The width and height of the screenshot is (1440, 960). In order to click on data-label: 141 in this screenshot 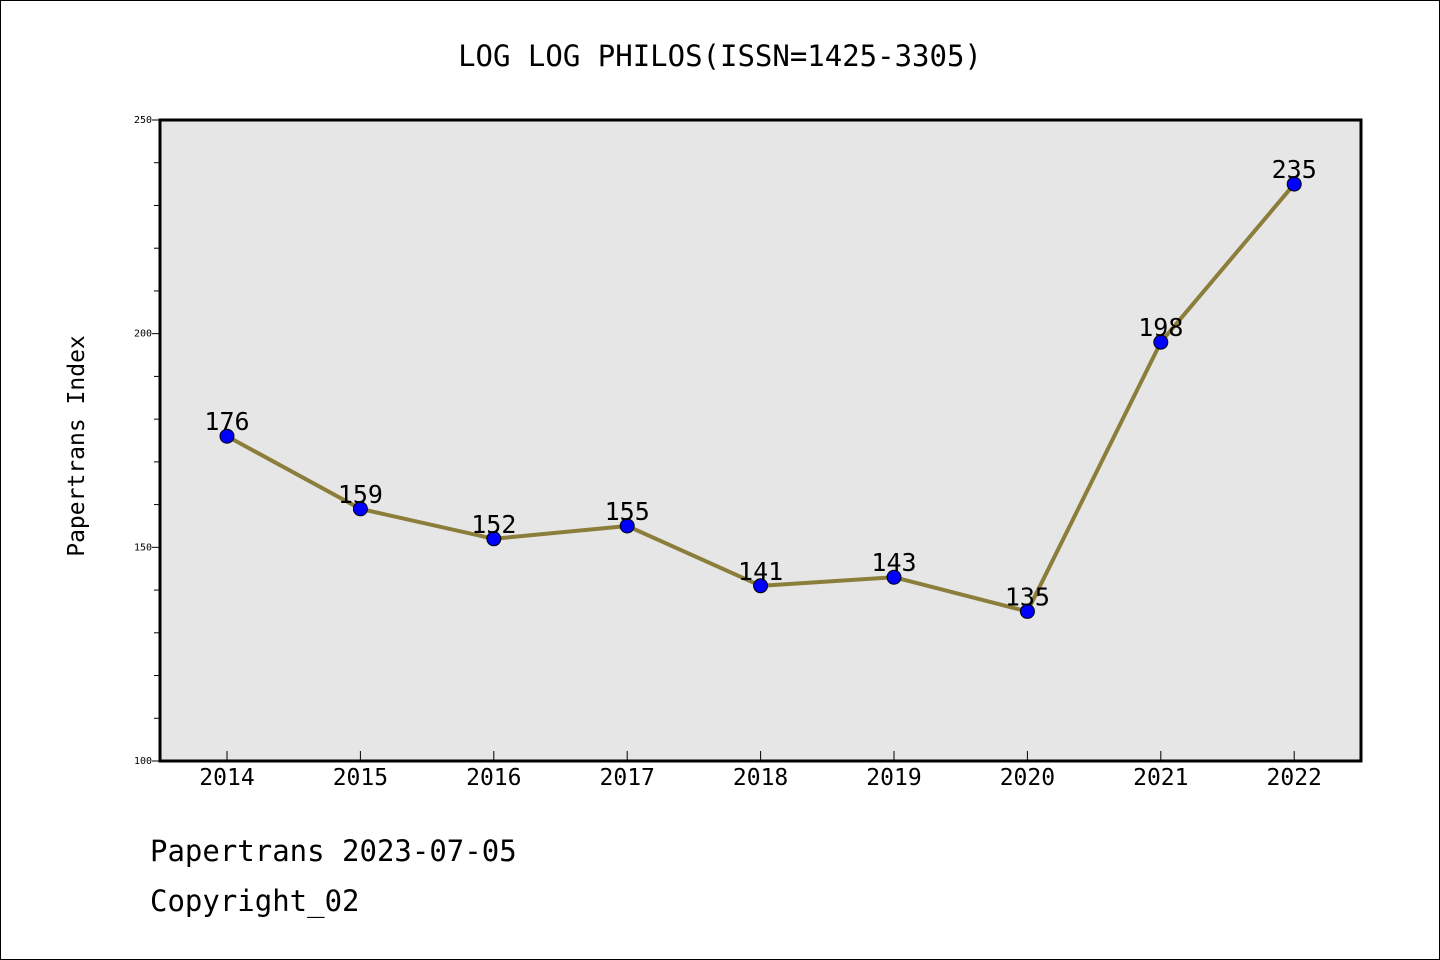, I will do `click(760, 571)`.